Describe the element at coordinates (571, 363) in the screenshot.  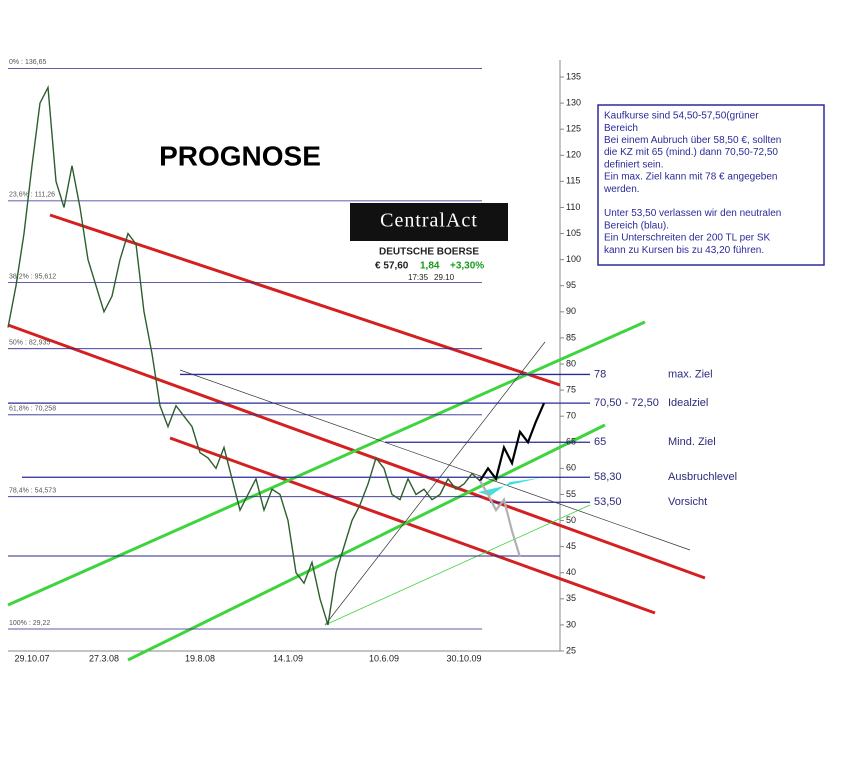
I see `y-tick-label: 80` at that location.